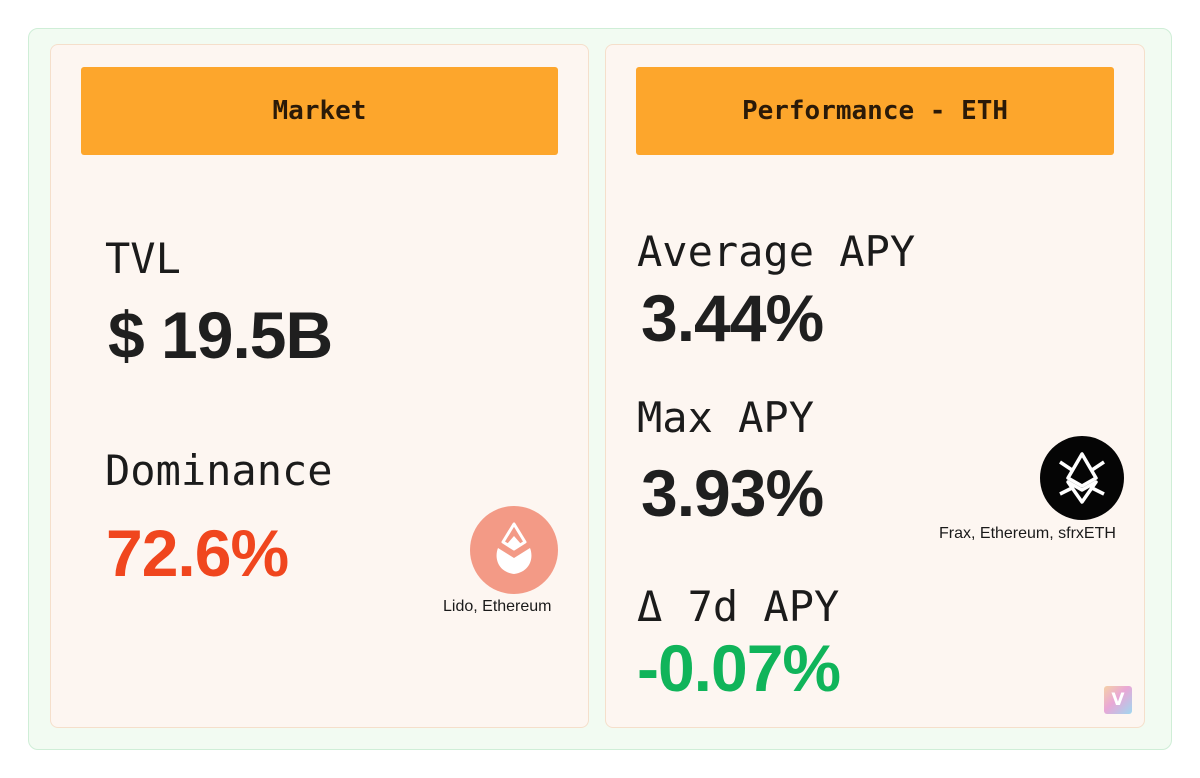  What do you see at coordinates (1027, 533) in the screenshot?
I see `max-apy-protocol-caption: Frax, Ethereum, sfrxETH` at bounding box center [1027, 533].